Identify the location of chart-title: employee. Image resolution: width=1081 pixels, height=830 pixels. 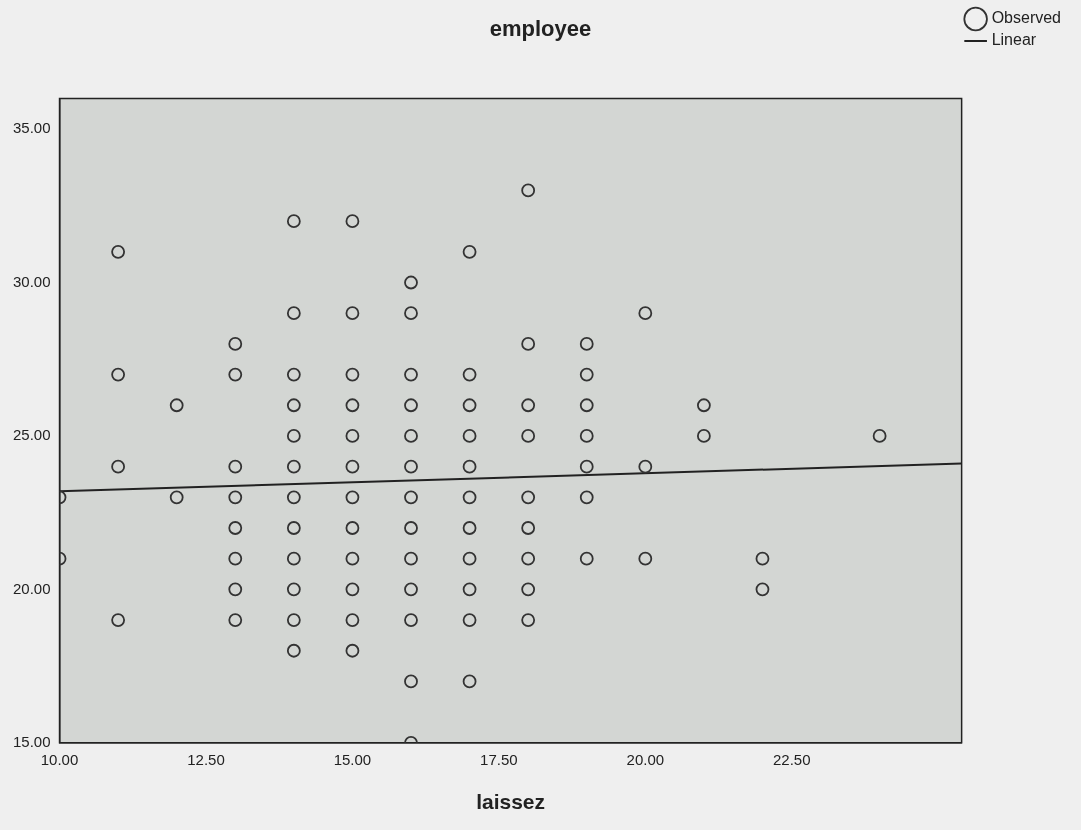
(540, 29).